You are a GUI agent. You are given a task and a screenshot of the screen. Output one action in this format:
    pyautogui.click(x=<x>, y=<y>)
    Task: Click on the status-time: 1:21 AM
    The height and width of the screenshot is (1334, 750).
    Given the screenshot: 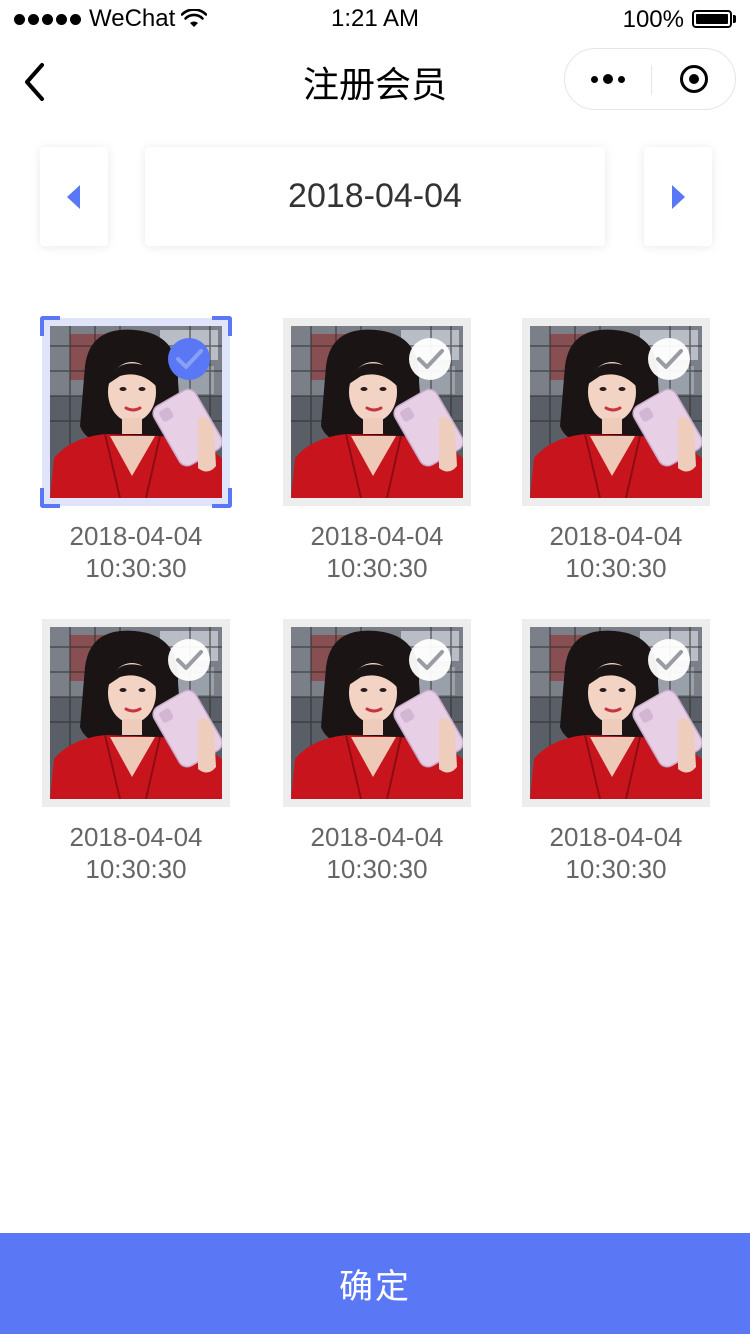 What is the action you would take?
    pyautogui.click(x=375, y=18)
    